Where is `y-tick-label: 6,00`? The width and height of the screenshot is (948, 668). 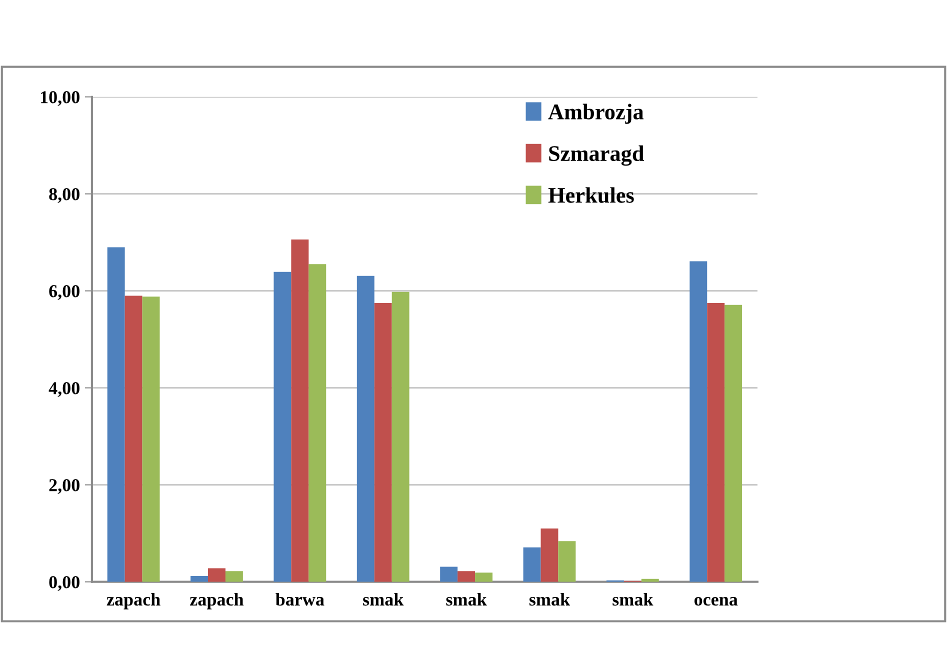 y-tick-label: 6,00 is located at coordinates (64, 292).